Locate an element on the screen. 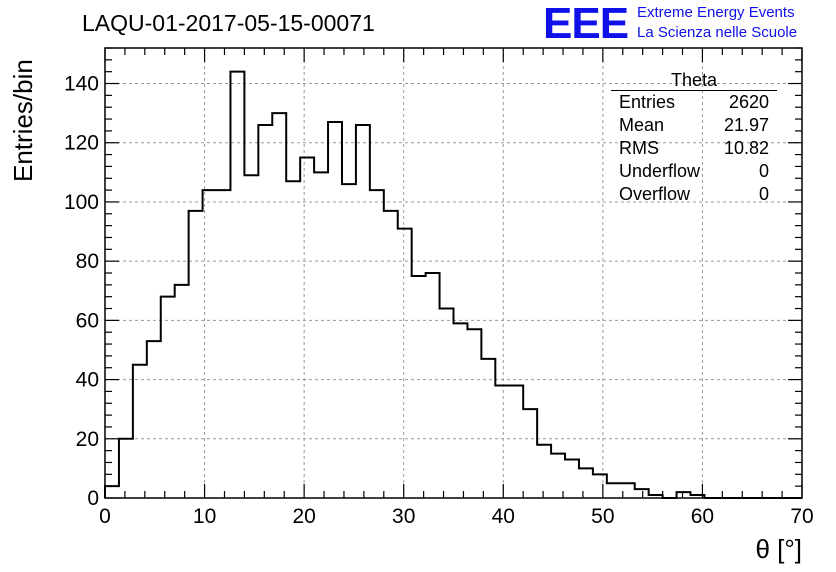 This screenshot has width=836, height=572. page-title: LAQU-01-2017-05-15-00071 is located at coordinates (228, 23).